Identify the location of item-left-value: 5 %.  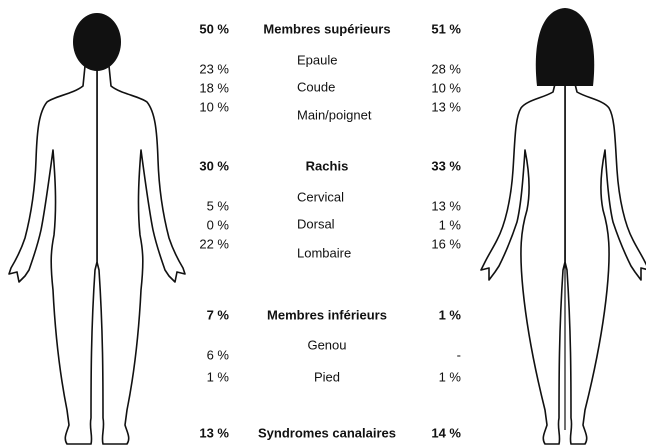
(218, 205).